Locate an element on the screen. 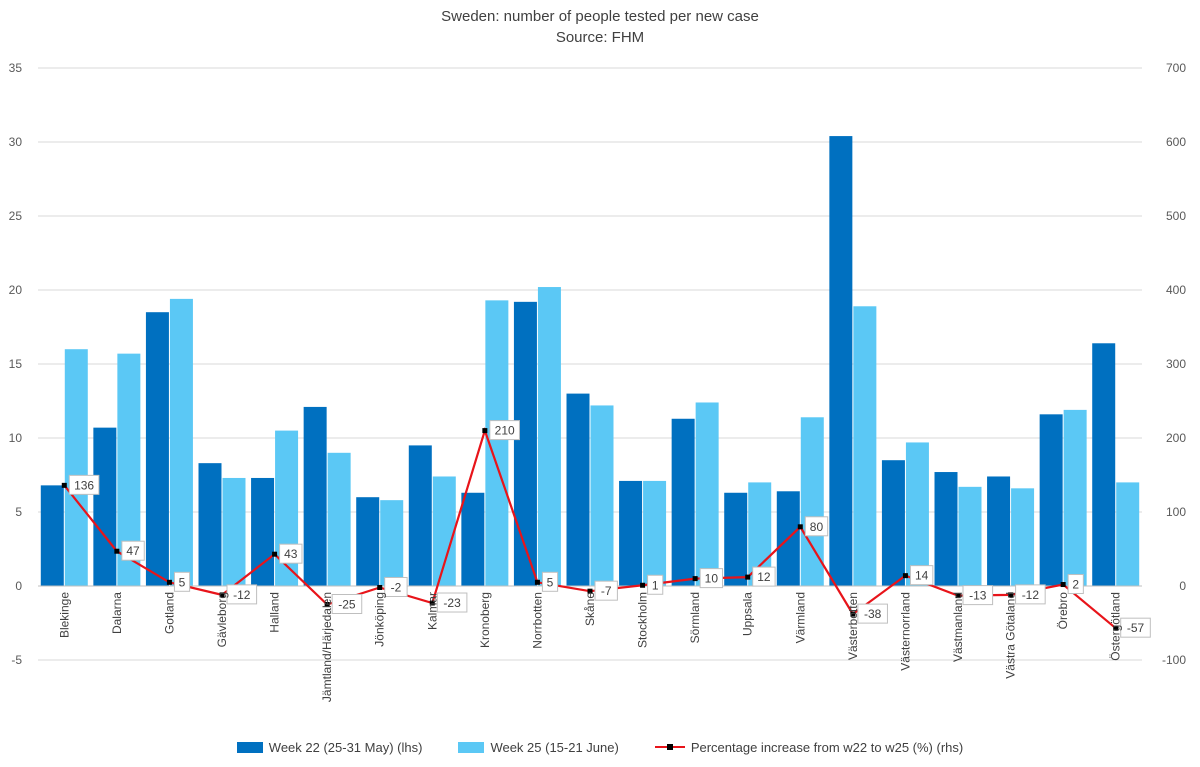  left-tick-label: 20 is located at coordinates (16, 290).